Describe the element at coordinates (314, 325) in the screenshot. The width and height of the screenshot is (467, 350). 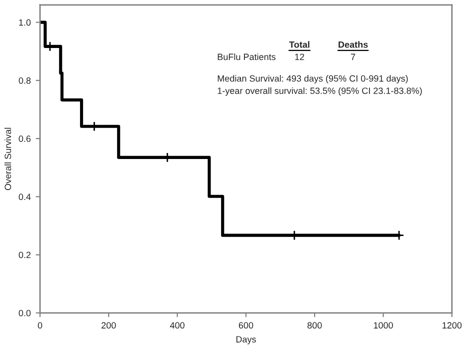
I see `x-tick-label: 800` at that location.